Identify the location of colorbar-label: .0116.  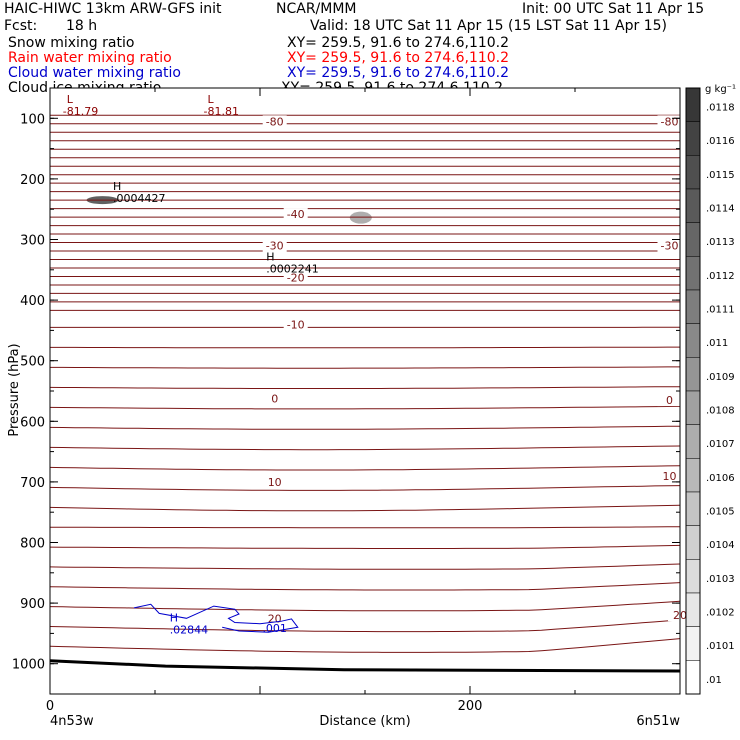
(720, 141).